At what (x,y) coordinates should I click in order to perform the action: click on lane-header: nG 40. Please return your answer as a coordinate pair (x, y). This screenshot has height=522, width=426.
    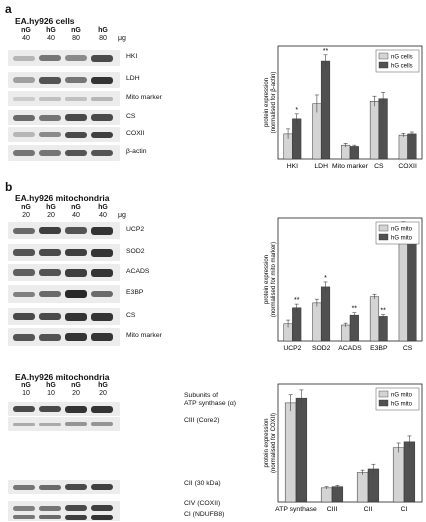
    Looking at the image, I should click on (76, 212).